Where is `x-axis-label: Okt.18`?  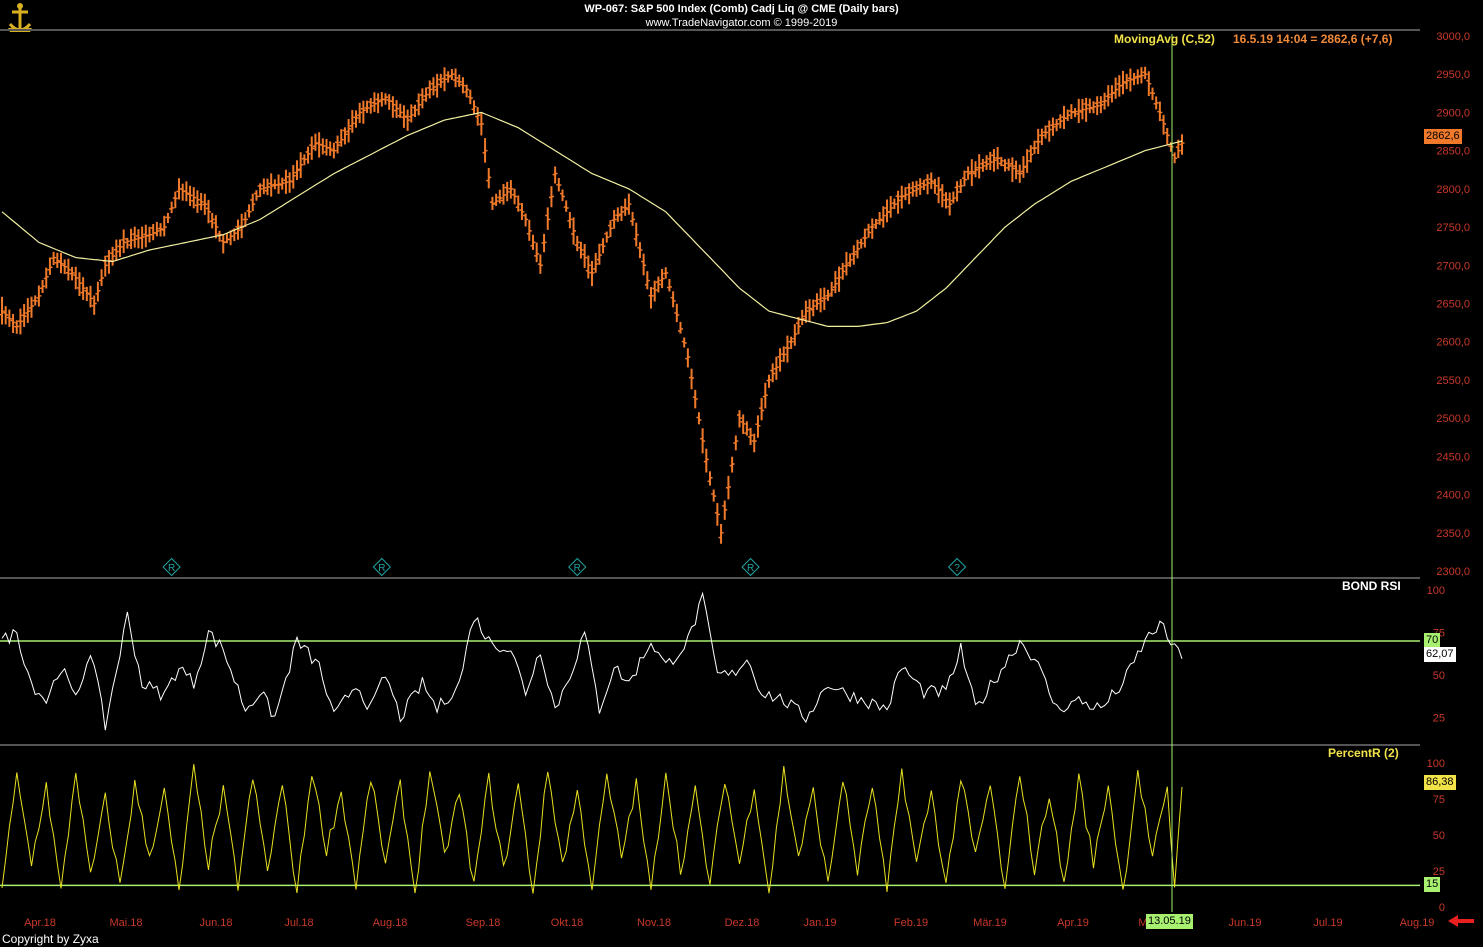 x-axis-label: Okt.18 is located at coordinates (567, 923).